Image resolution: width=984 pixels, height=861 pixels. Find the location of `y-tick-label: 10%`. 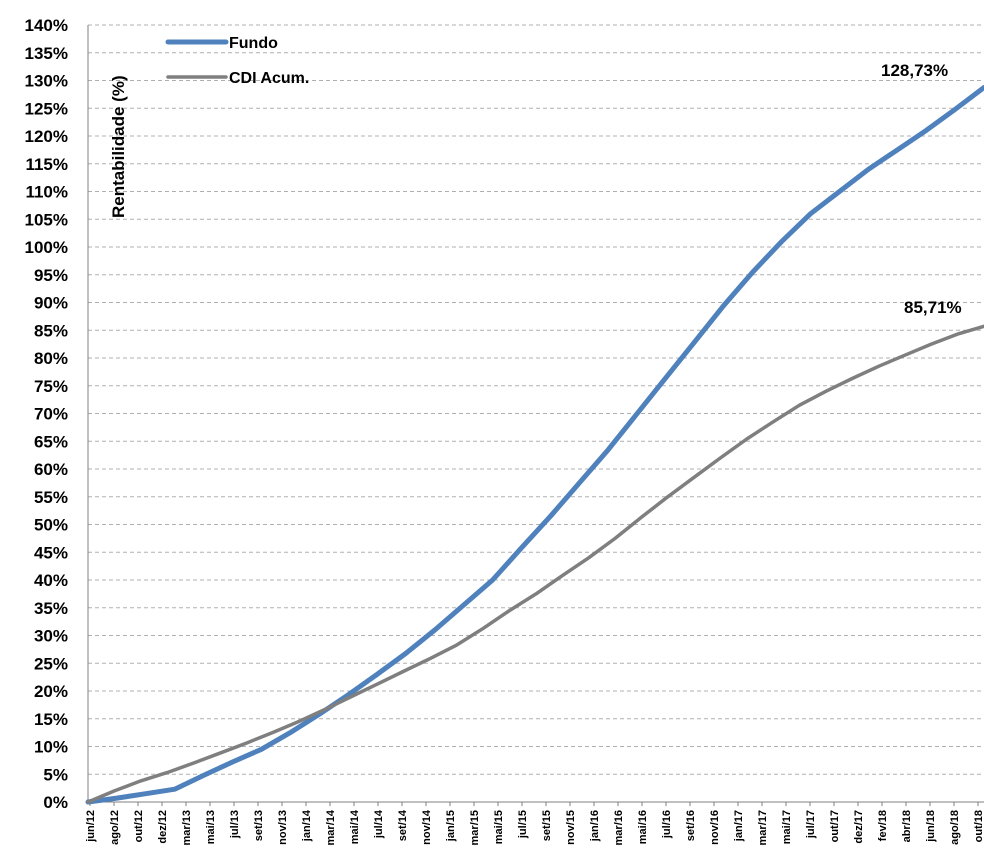

y-tick-label: 10% is located at coordinates (51, 747).